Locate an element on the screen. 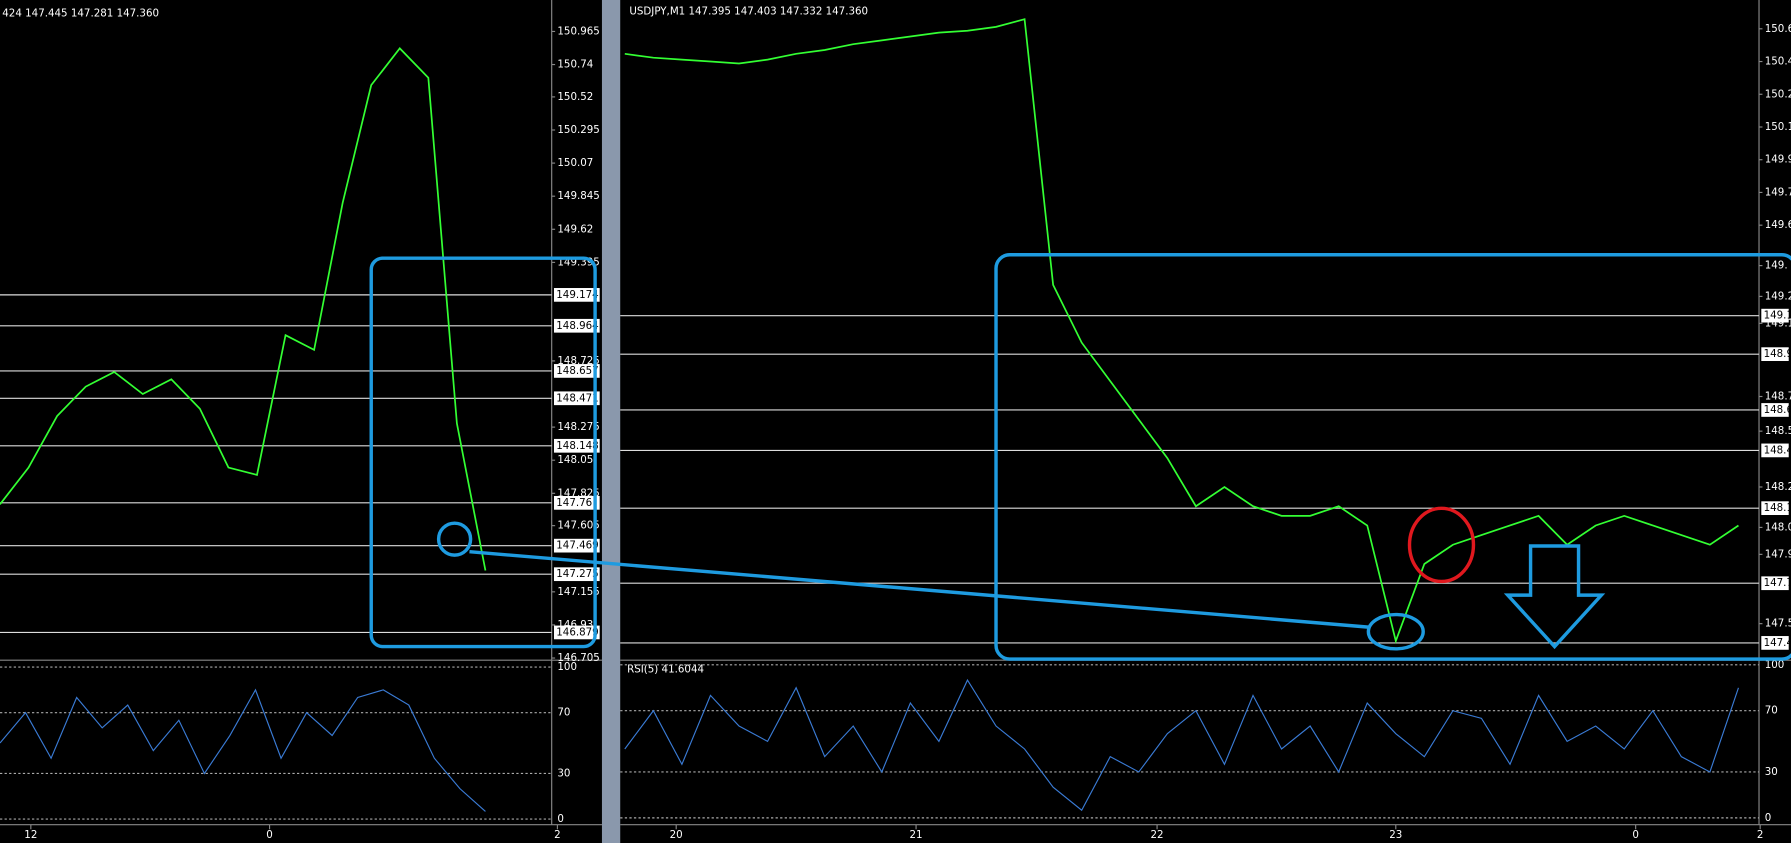 The width and height of the screenshot is (1791, 843). level-label: 147.275 is located at coordinates (577, 574).